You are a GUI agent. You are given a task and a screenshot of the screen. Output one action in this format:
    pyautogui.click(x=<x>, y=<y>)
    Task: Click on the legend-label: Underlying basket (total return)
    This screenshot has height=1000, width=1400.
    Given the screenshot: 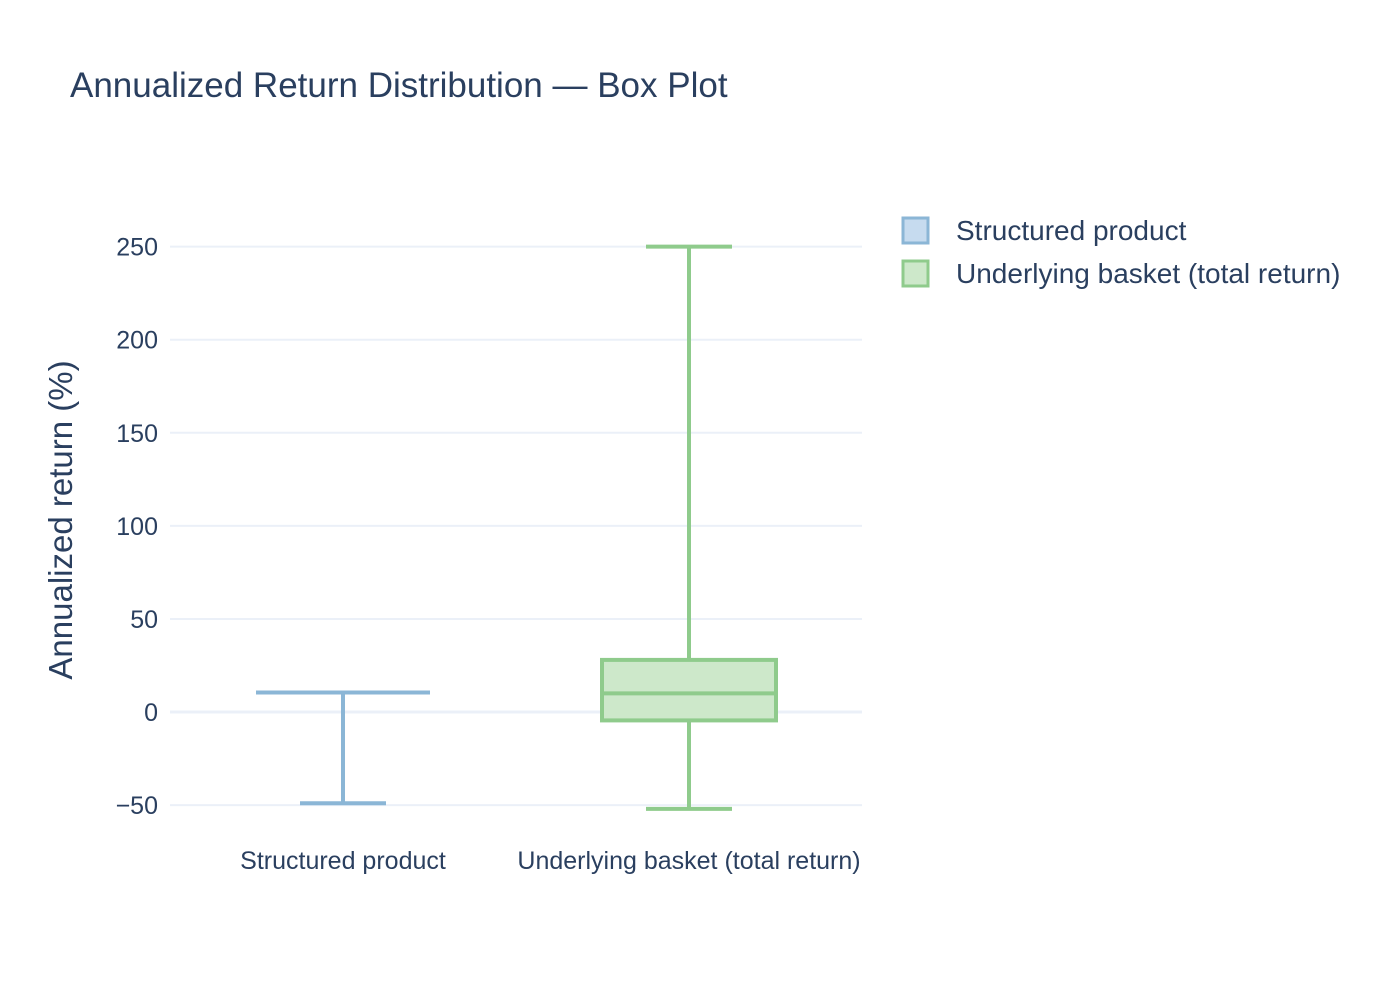 What is the action you would take?
    pyautogui.click(x=1148, y=273)
    